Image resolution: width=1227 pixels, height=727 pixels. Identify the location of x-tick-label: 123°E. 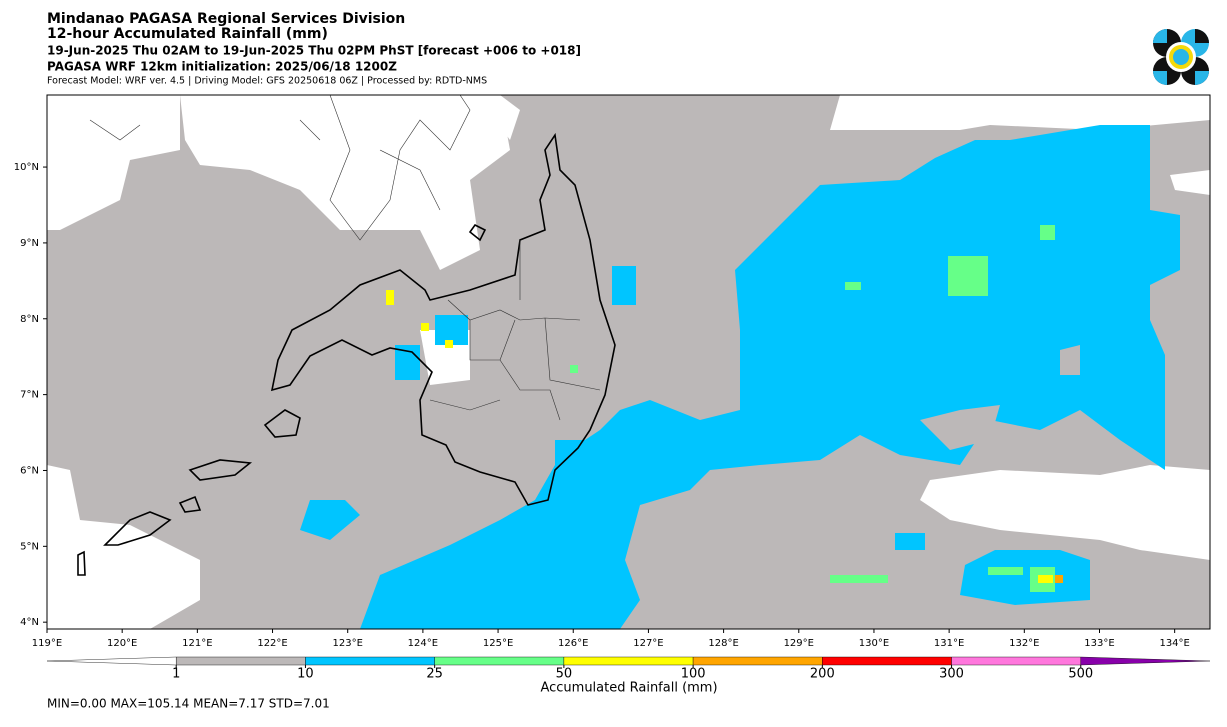
(348, 643).